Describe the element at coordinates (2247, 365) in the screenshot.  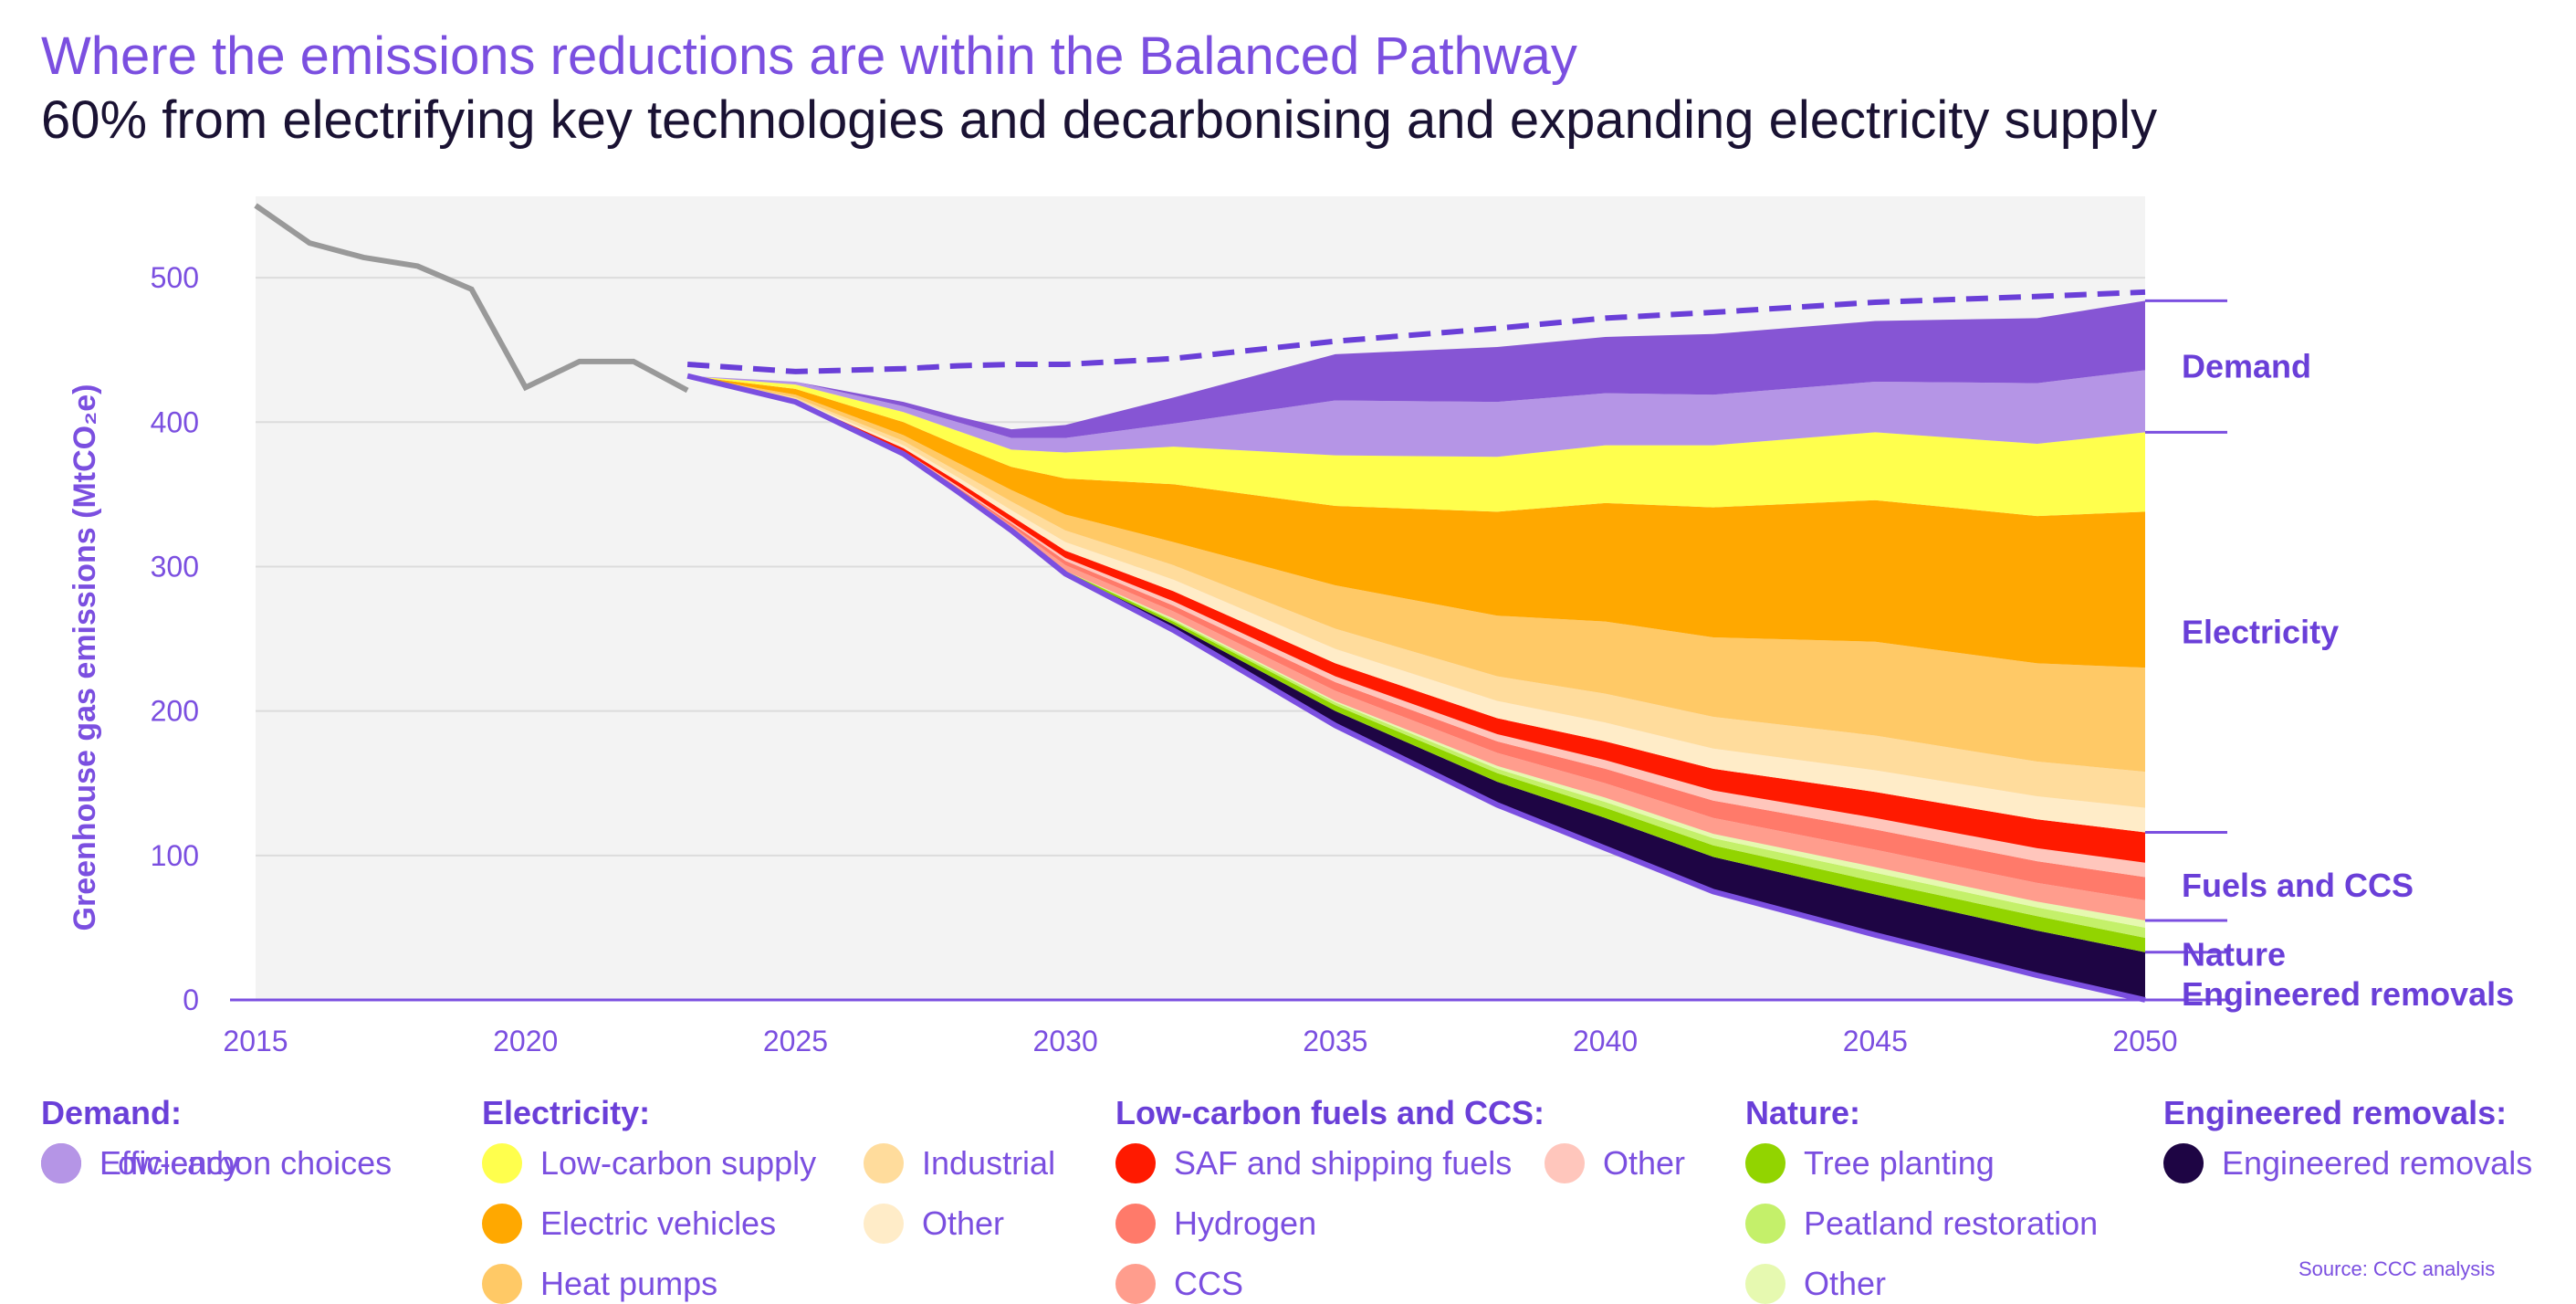
I see `group-label-demand: Demand` at that location.